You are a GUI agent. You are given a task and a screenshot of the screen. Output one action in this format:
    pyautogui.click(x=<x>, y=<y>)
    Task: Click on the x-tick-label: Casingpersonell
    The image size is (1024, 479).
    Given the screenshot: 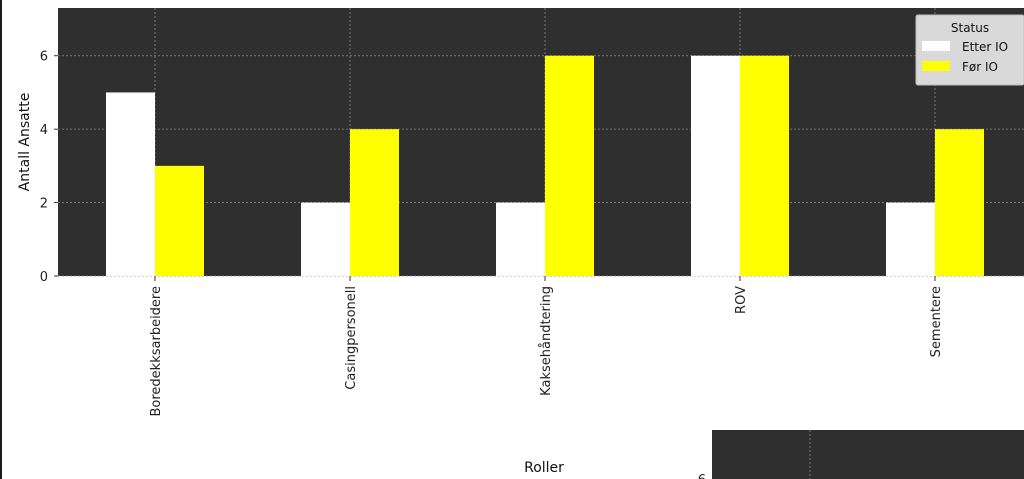 What is the action you would take?
    pyautogui.click(x=351, y=338)
    